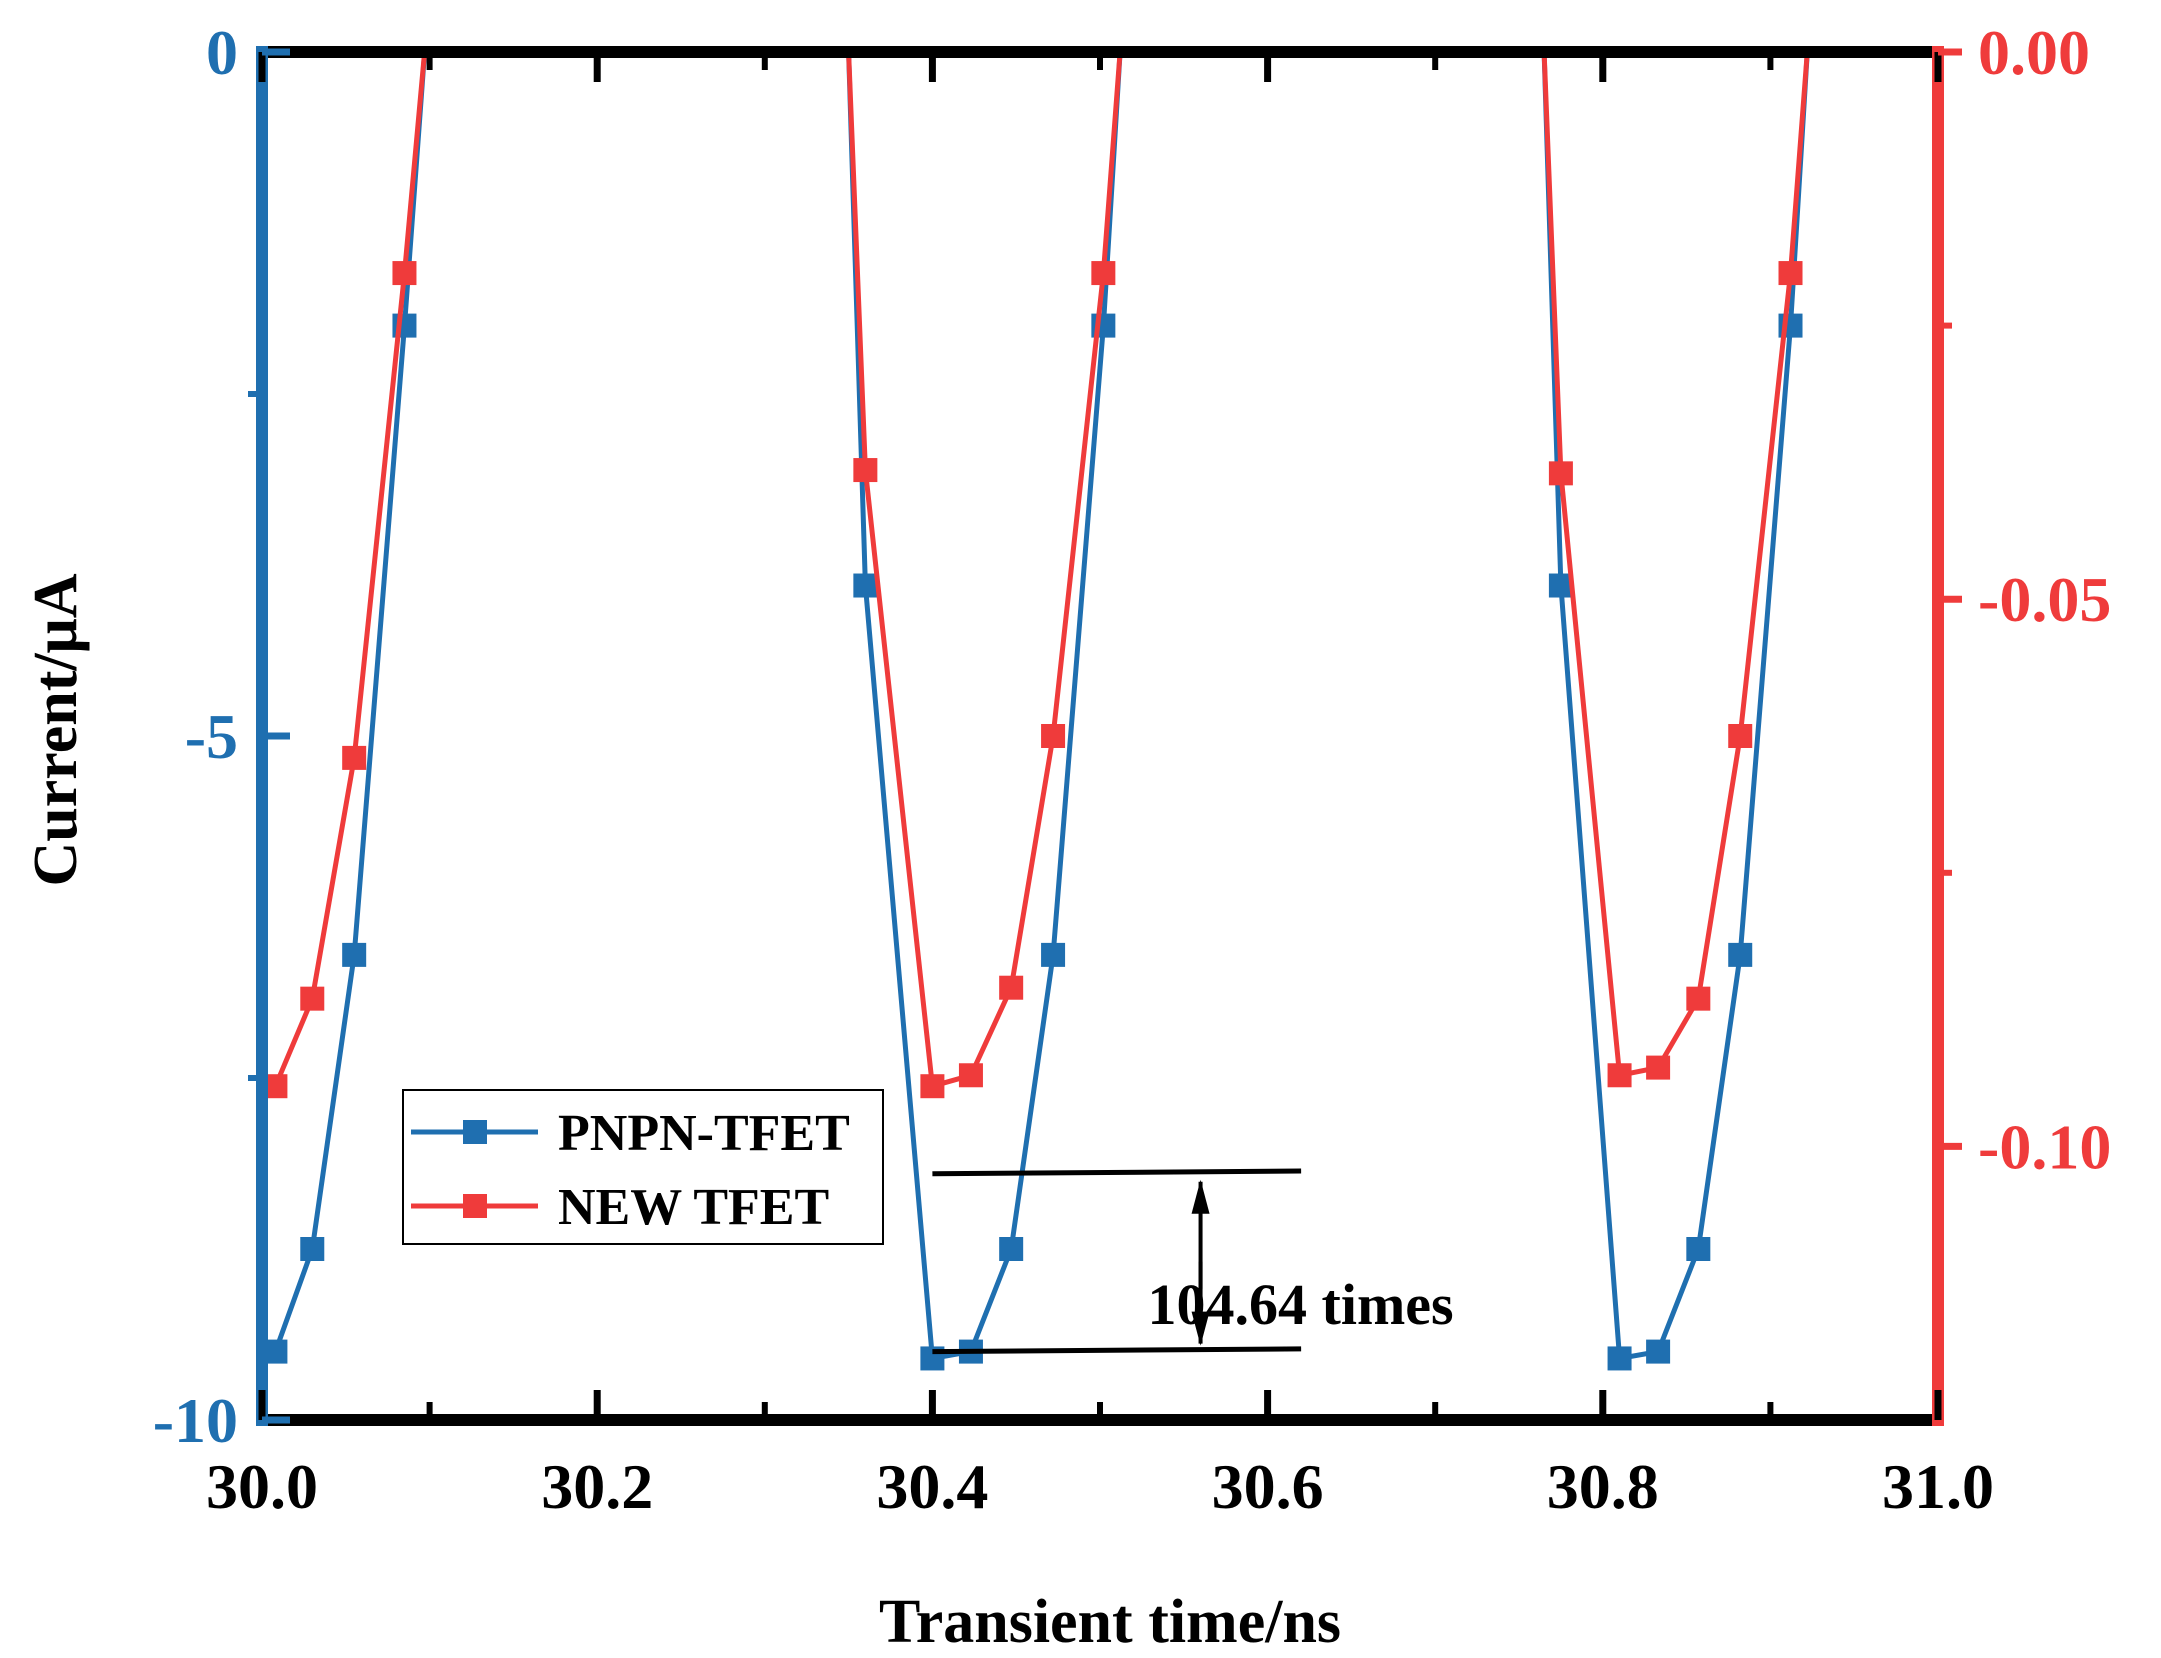 The height and width of the screenshot is (1658, 2161). I want to click on legend-label-new-tfet: NEW TFET, so click(693, 1207).